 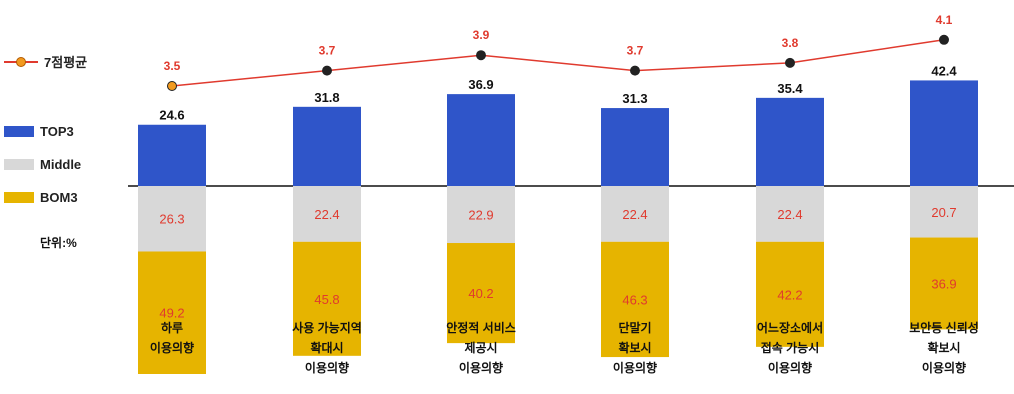 I want to click on label-top3: 35.4, so click(x=790, y=88).